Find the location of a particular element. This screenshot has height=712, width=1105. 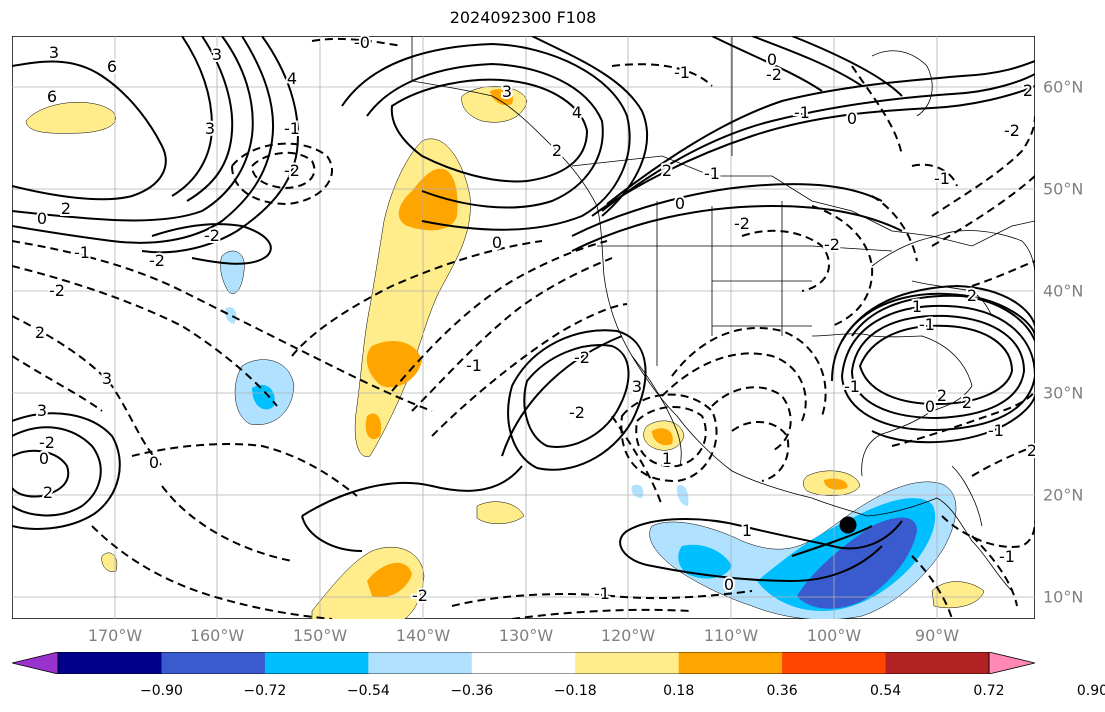

figure-title: 2024092300 F108 is located at coordinates (523, 17).